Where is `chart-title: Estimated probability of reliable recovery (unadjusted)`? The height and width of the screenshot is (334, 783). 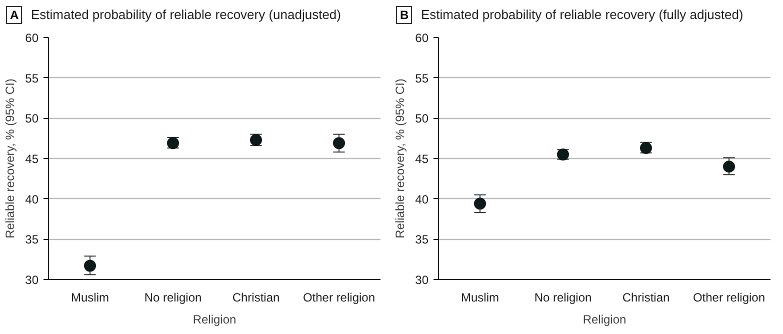 chart-title: Estimated probability of reliable recovery (unadjusted) is located at coordinates (186, 15).